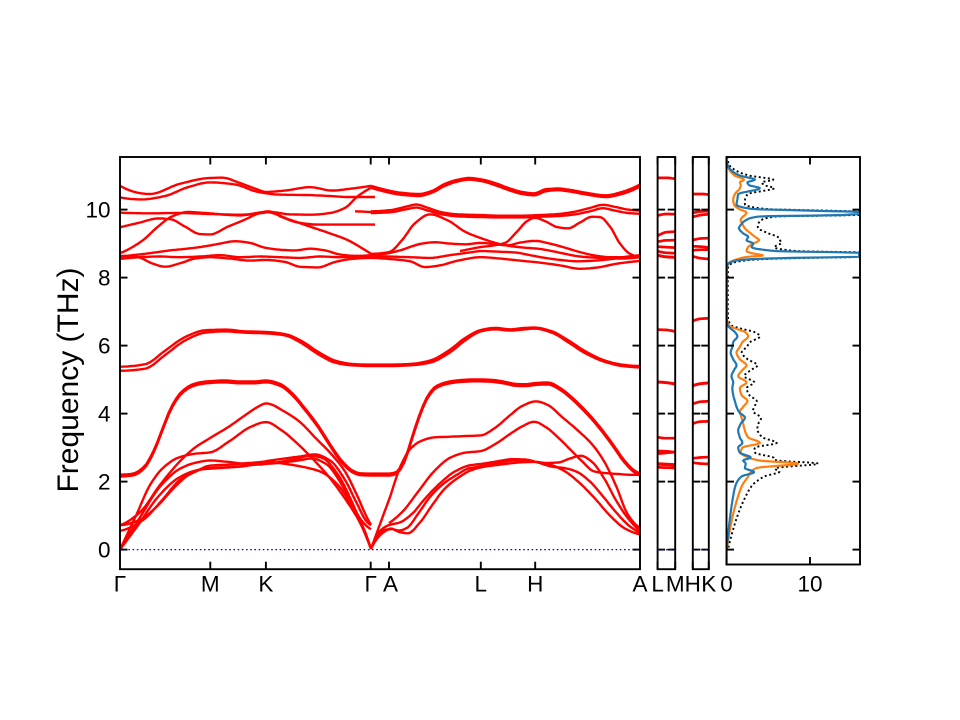  Describe the element at coordinates (104, 414) in the screenshot. I see `svg-text: 4` at that location.